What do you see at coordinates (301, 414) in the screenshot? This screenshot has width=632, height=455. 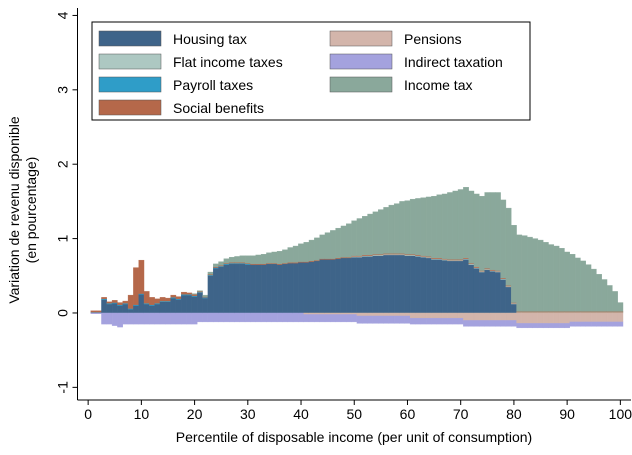 I see `x-tick-label: 40` at bounding box center [301, 414].